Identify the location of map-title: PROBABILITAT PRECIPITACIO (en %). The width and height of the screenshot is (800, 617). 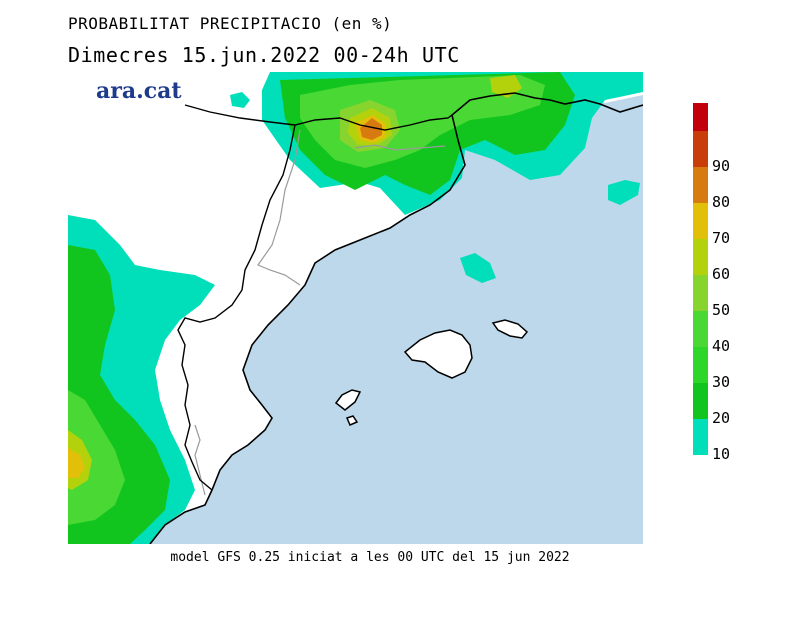
(230, 23).